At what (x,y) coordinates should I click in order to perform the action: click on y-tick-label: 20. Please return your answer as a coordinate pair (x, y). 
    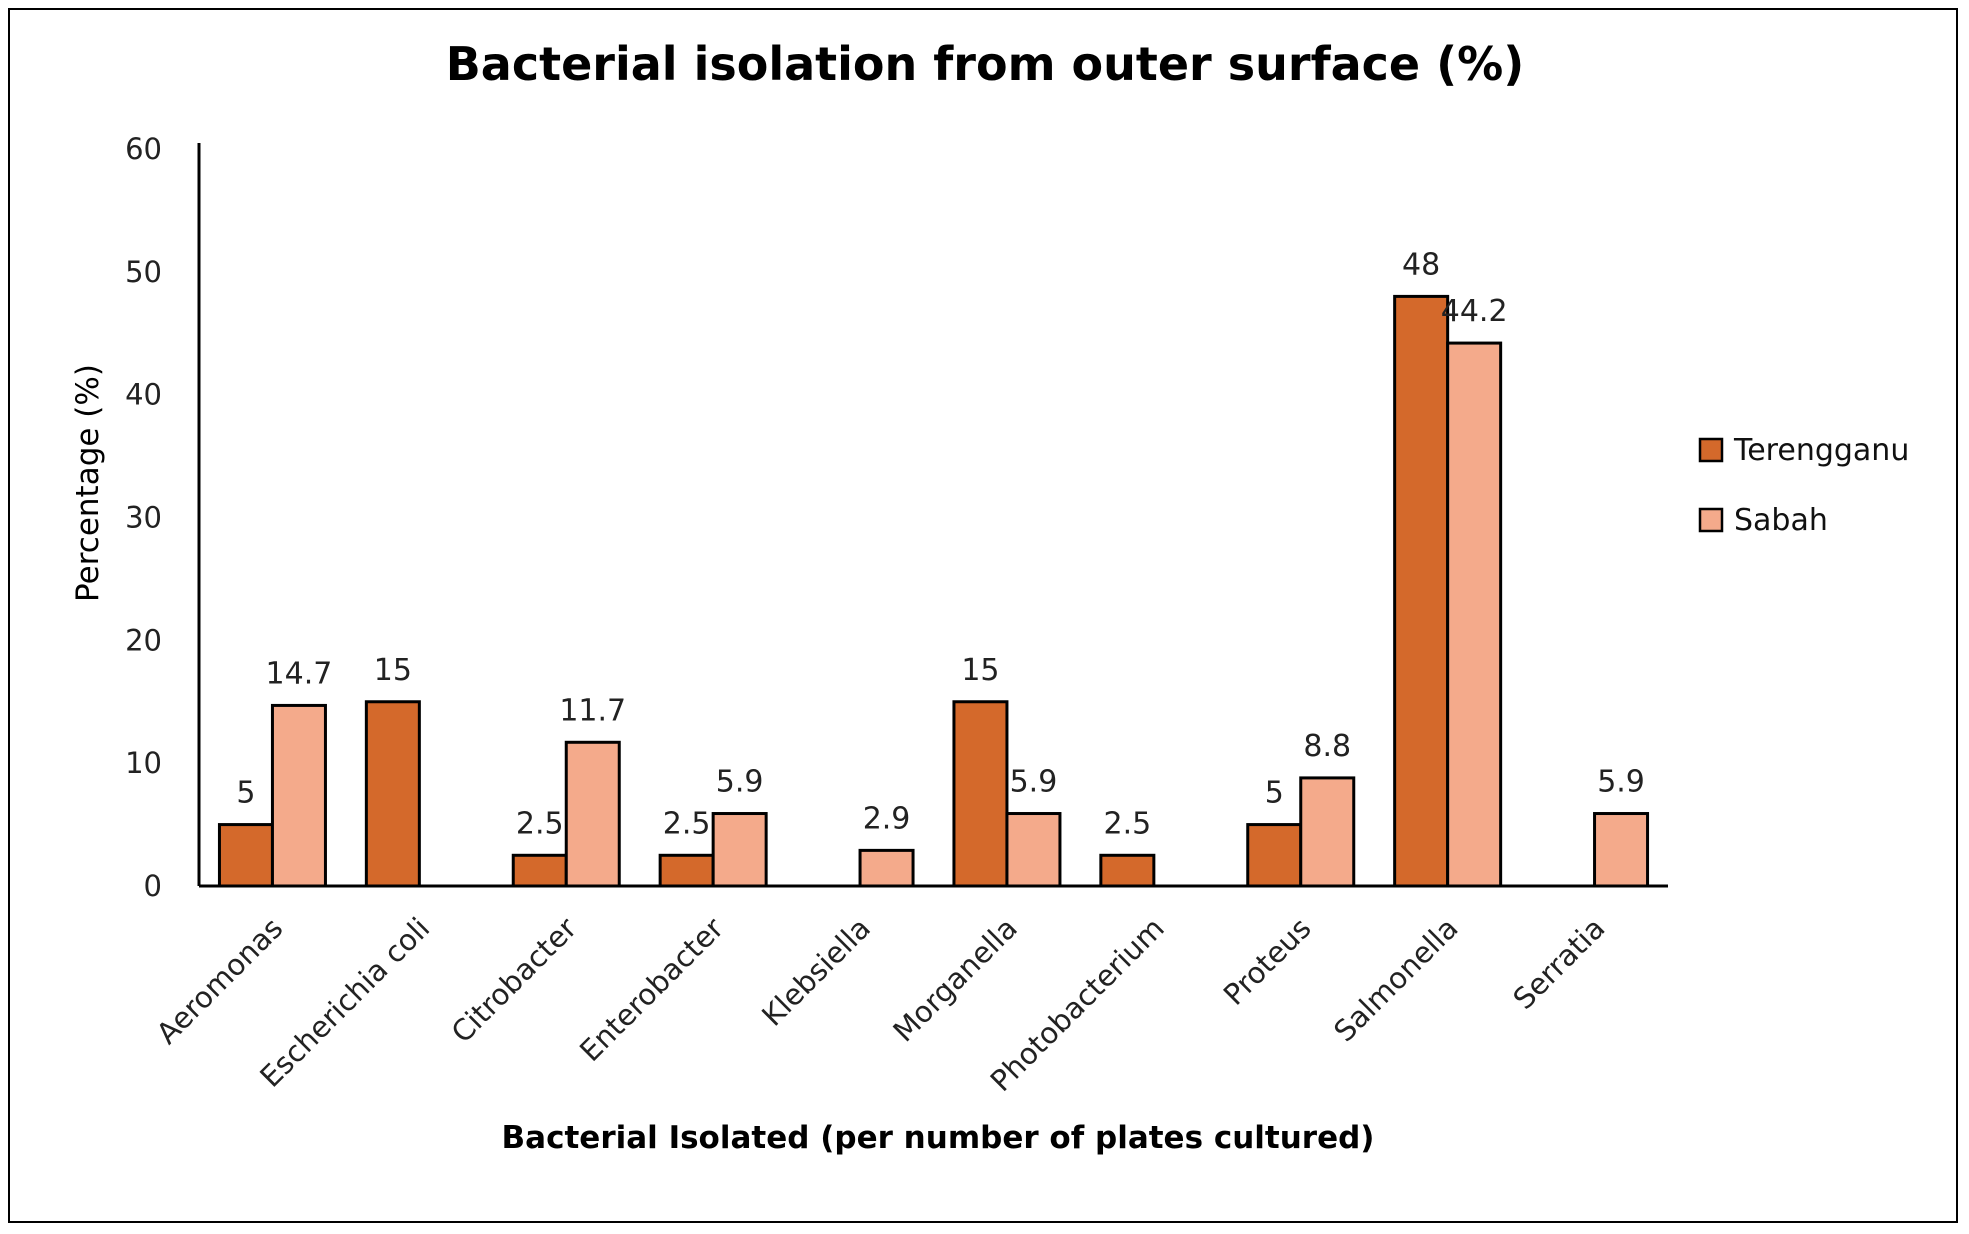
    Looking at the image, I should click on (143, 640).